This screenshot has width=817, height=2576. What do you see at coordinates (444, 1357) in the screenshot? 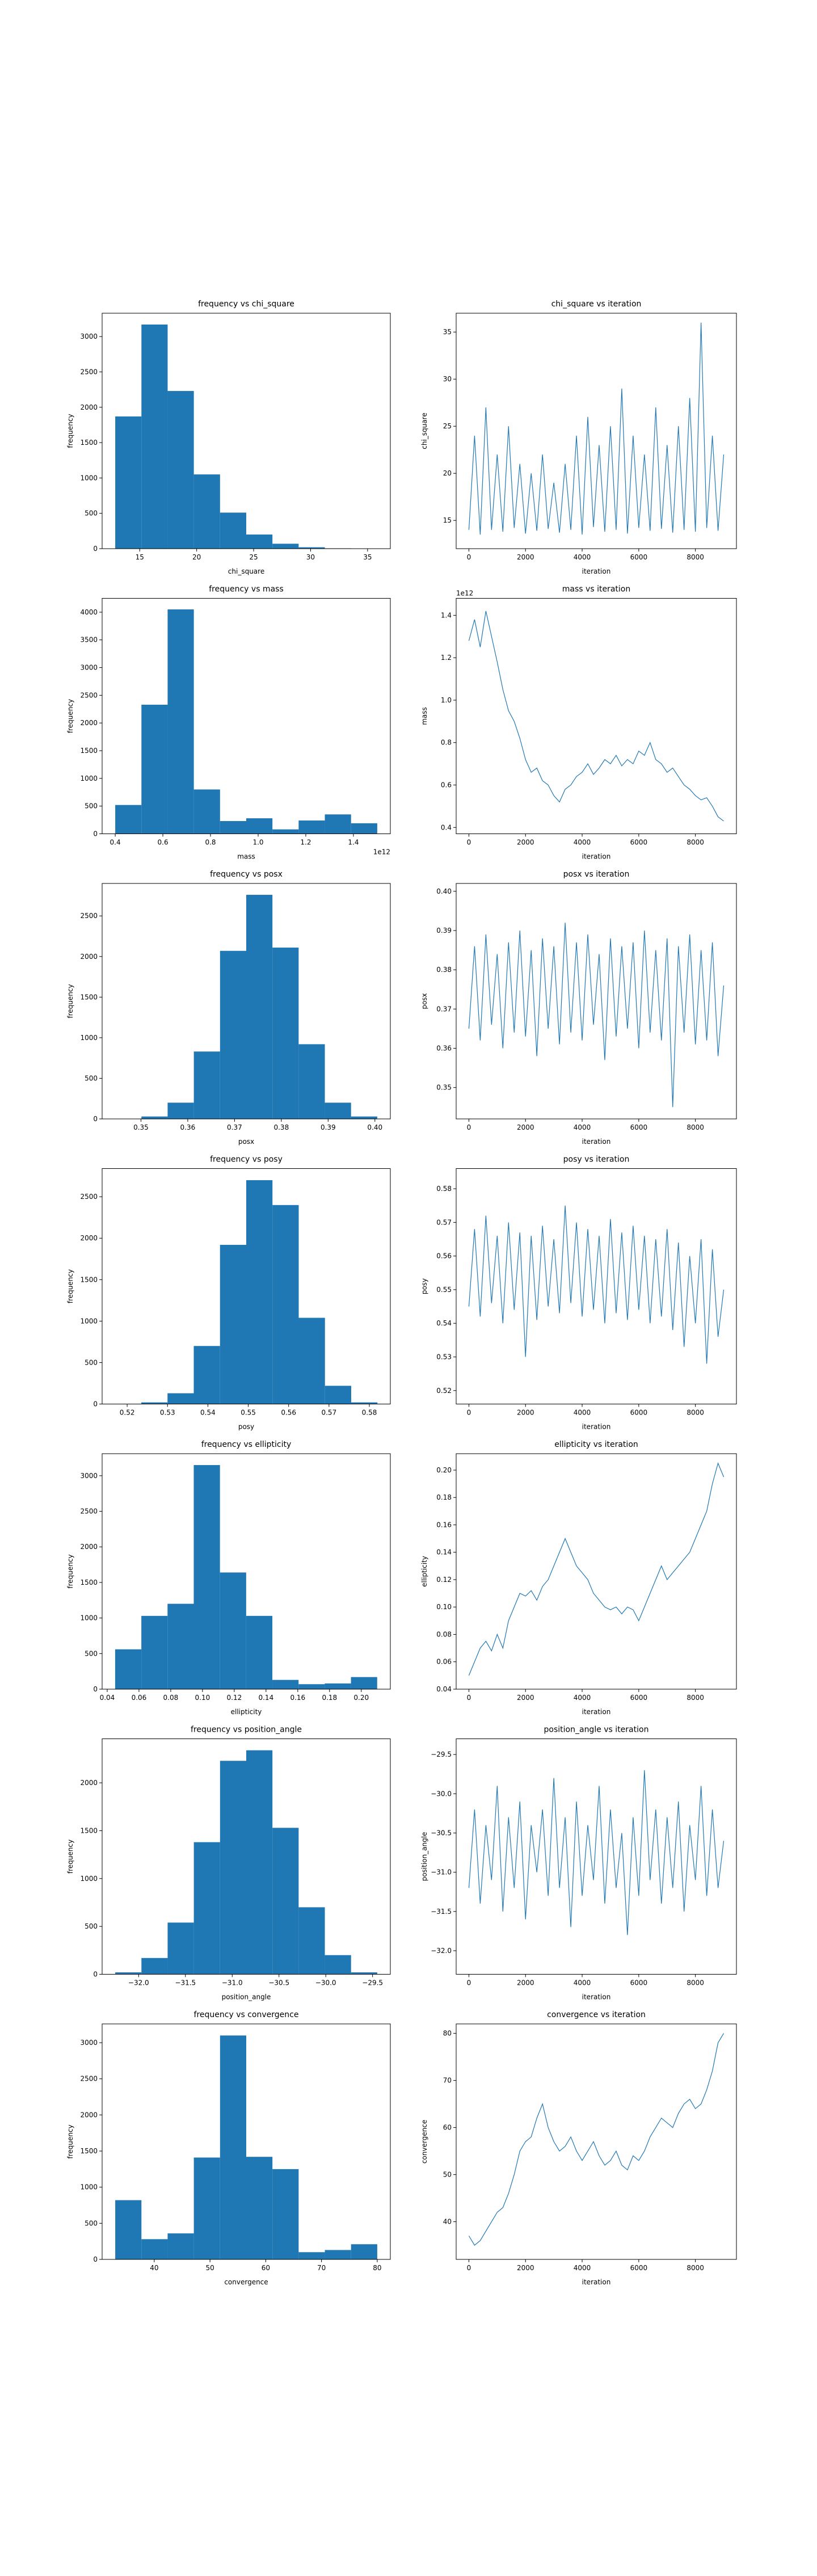
I see `y-tick-label: 0.53` at bounding box center [444, 1357].